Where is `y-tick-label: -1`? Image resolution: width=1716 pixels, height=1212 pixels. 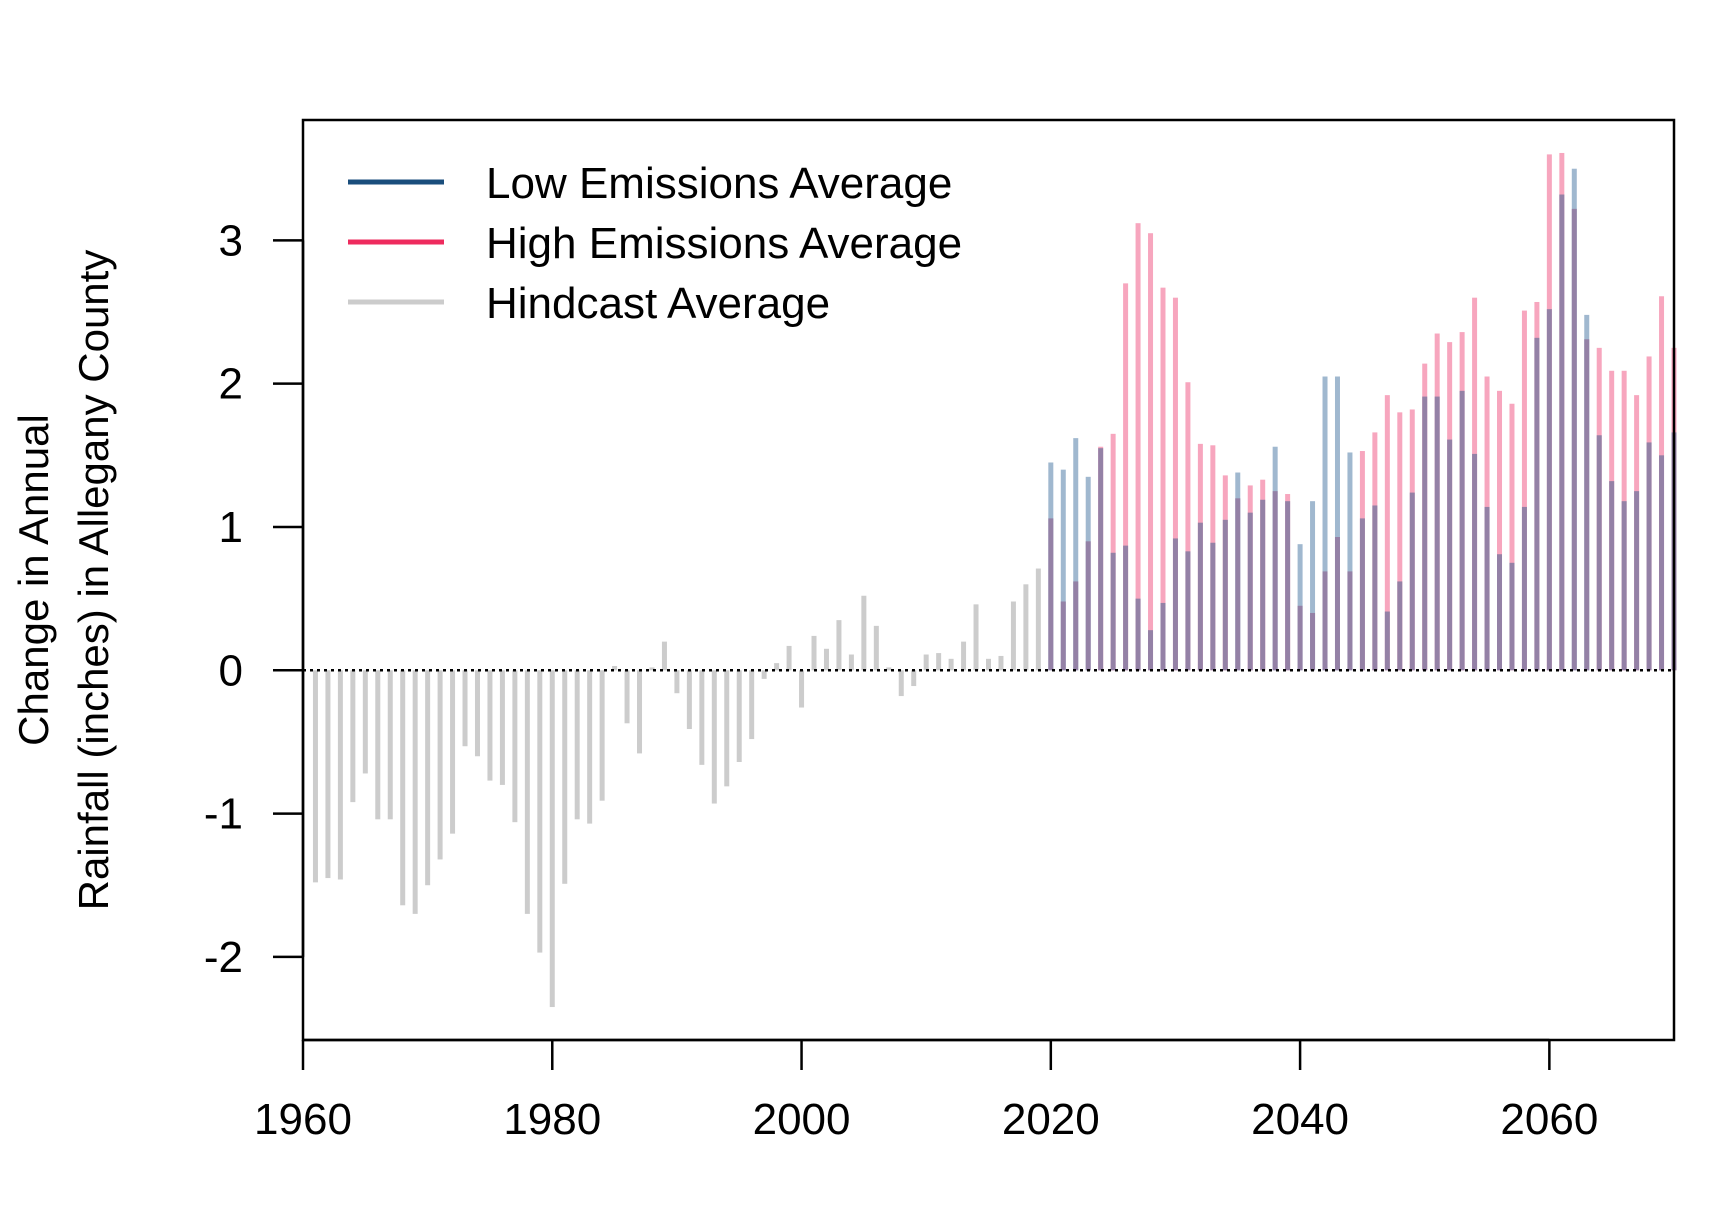
y-tick-label: -1 is located at coordinates (223, 814).